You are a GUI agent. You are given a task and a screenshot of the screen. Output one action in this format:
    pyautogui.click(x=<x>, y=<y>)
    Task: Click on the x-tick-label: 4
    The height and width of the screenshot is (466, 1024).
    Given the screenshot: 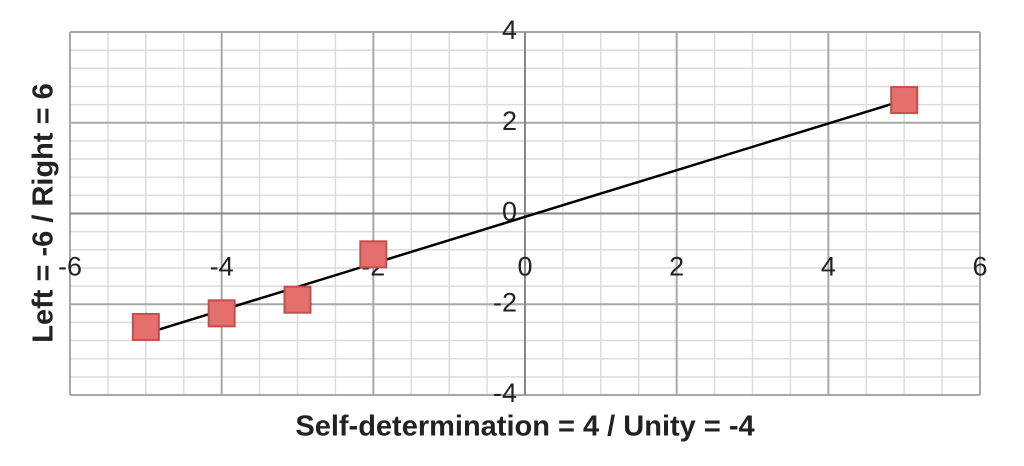 What is the action you would take?
    pyautogui.click(x=828, y=267)
    